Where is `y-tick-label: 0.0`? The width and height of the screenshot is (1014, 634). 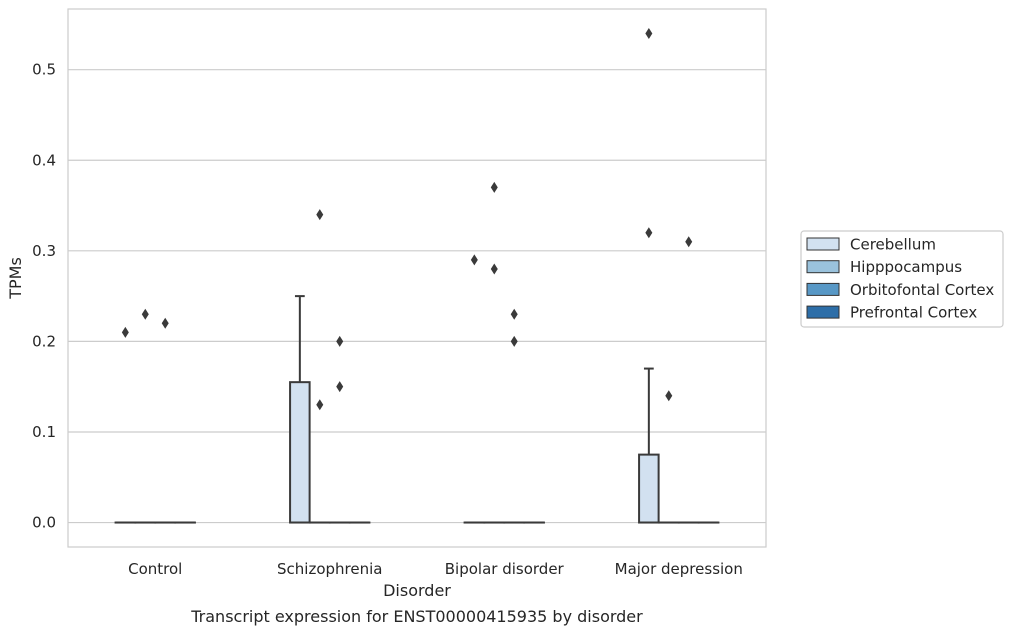
y-tick-label: 0.0 is located at coordinates (44, 523).